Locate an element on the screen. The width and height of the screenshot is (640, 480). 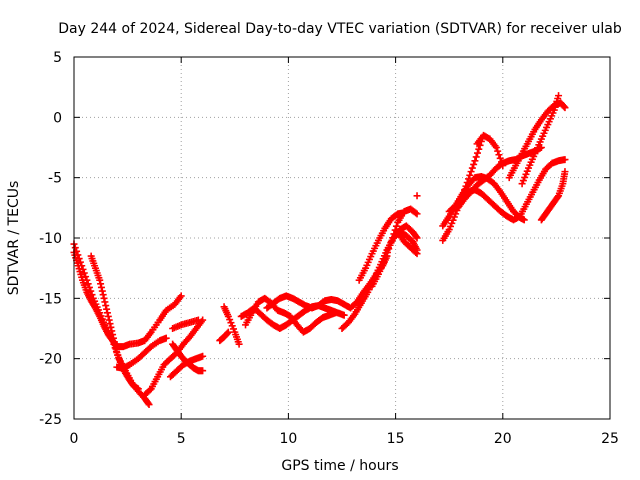
y-tick-label: -5 is located at coordinates (55, 179).